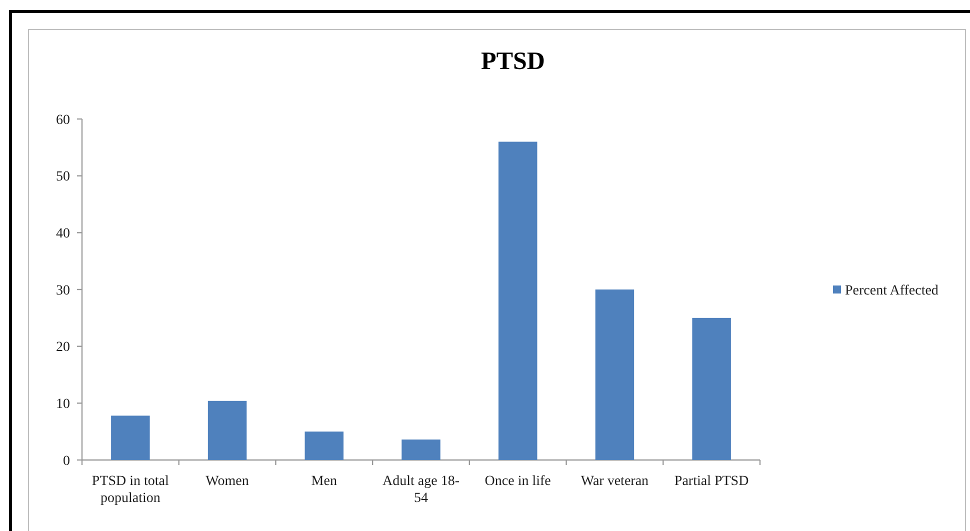  Describe the element at coordinates (66, 461) in the screenshot. I see `y-tick-label: 0` at that location.